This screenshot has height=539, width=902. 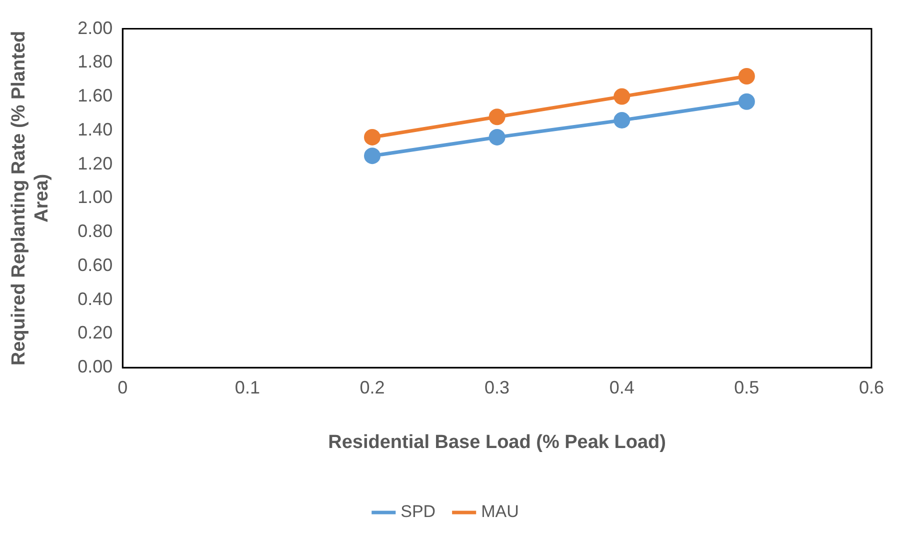 What do you see at coordinates (621, 387) in the screenshot?
I see `x-tick-label: 0.4` at bounding box center [621, 387].